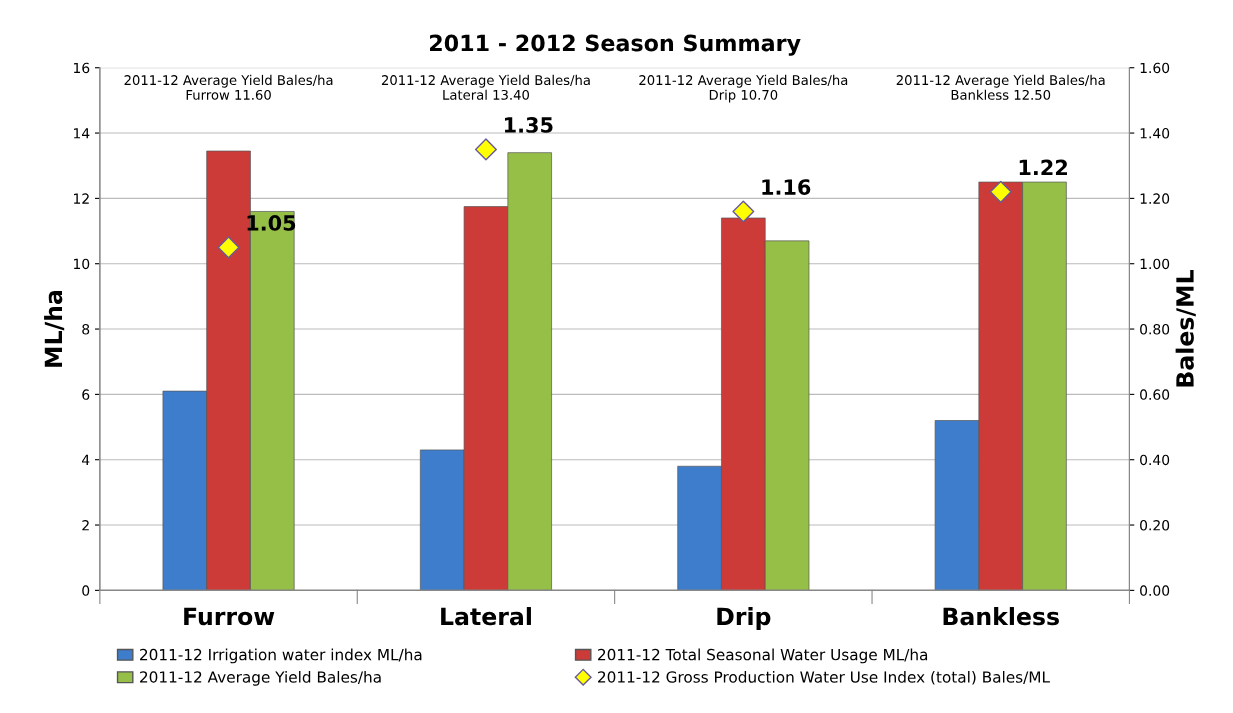  What do you see at coordinates (82, 133) in the screenshot?
I see `y-tick-label: 14` at bounding box center [82, 133].